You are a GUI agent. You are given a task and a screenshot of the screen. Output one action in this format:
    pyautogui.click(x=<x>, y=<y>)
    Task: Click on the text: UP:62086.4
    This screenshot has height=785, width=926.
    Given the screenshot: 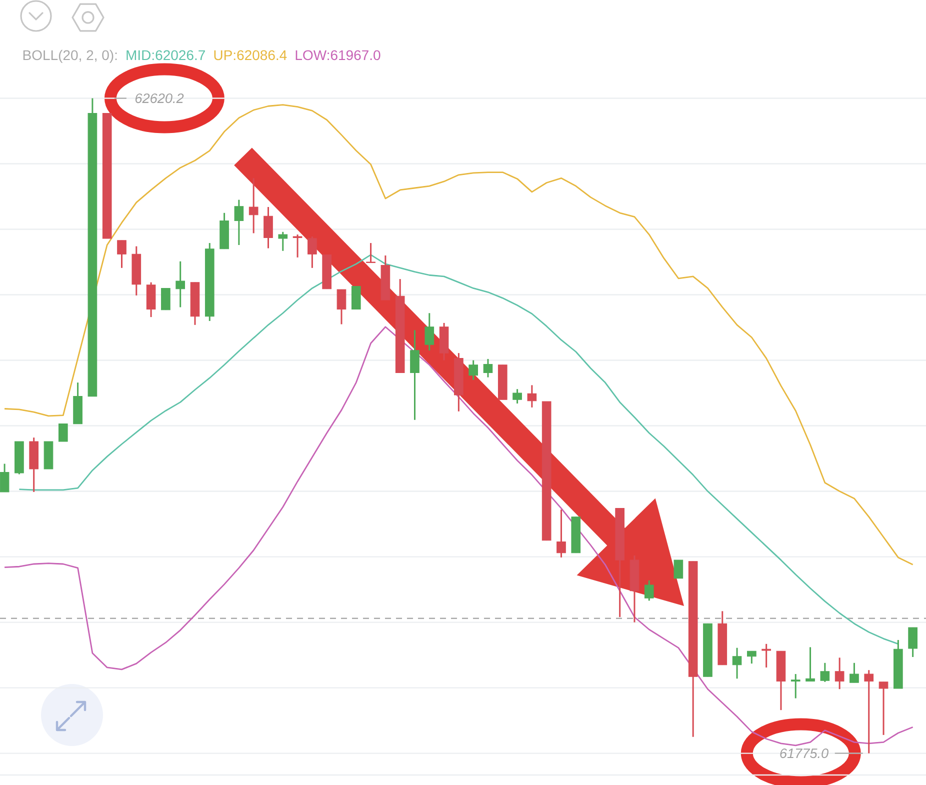 What is the action you would take?
    pyautogui.click(x=250, y=55)
    